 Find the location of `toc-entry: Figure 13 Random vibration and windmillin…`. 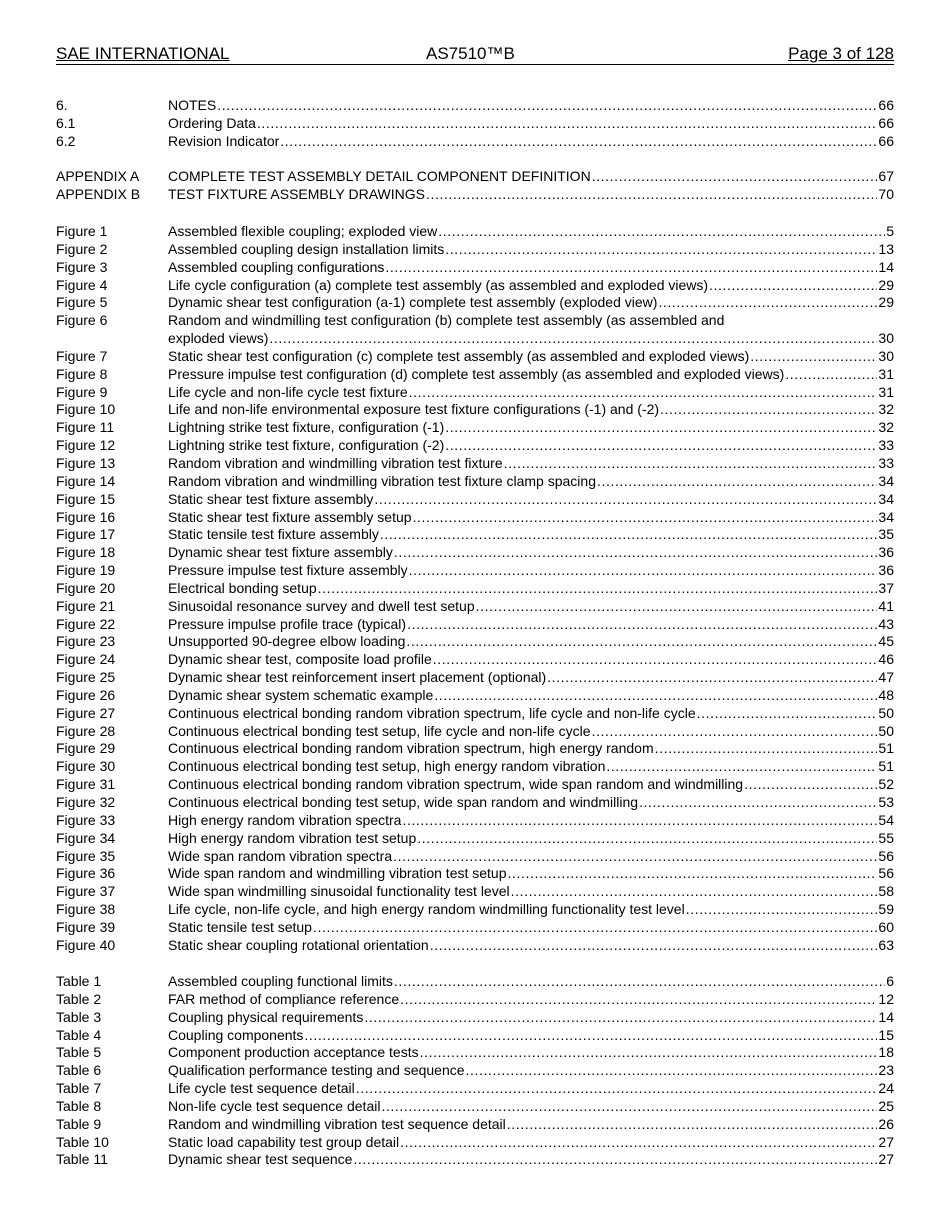

toc-entry: Figure 13 Random vibration and windmillin… is located at coordinates (475, 464).